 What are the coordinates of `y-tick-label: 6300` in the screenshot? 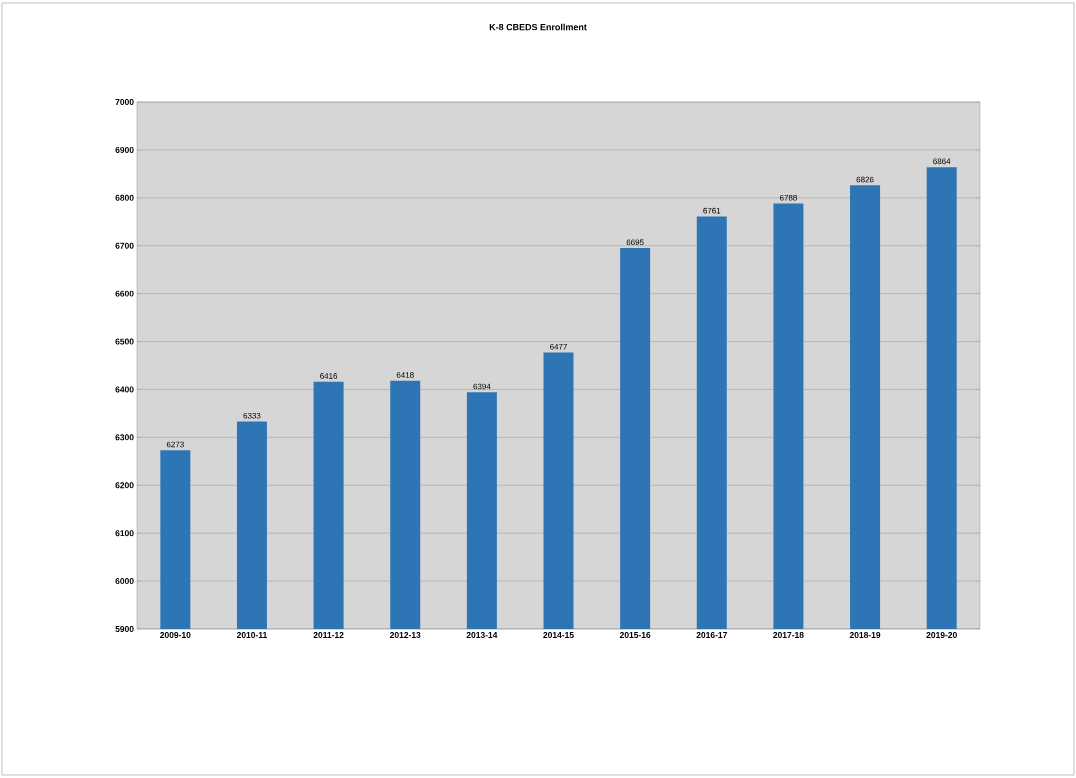 It's located at (124, 437).